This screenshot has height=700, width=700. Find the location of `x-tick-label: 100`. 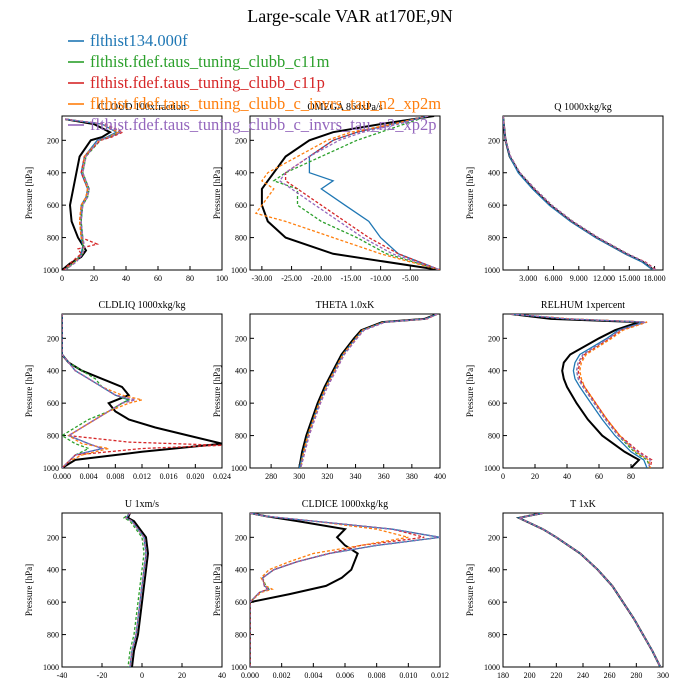

x-tick-label: 100 is located at coordinates (222, 278).